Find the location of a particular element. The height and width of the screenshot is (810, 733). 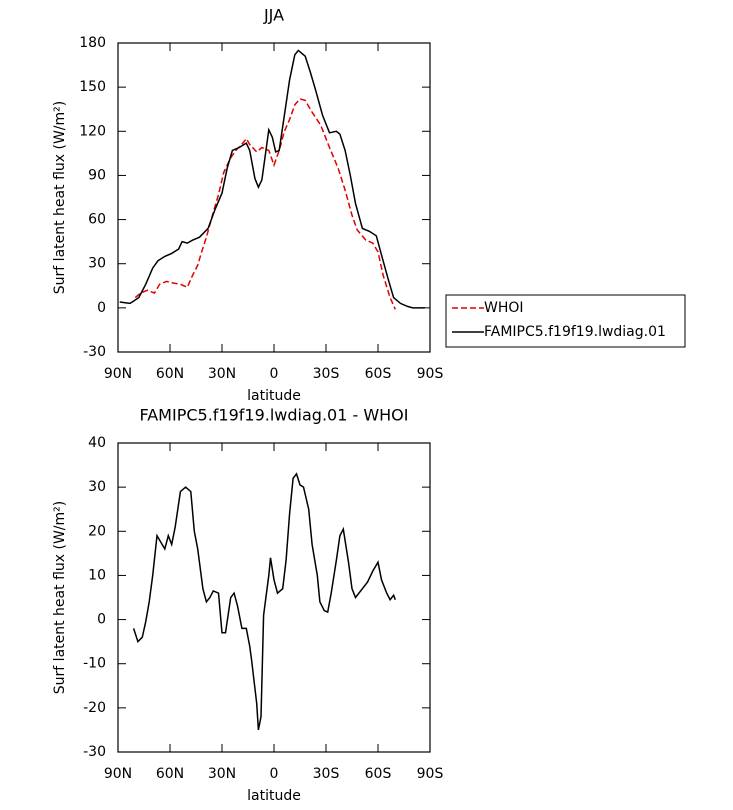

y-tick-label: 40 is located at coordinates (97, 443).